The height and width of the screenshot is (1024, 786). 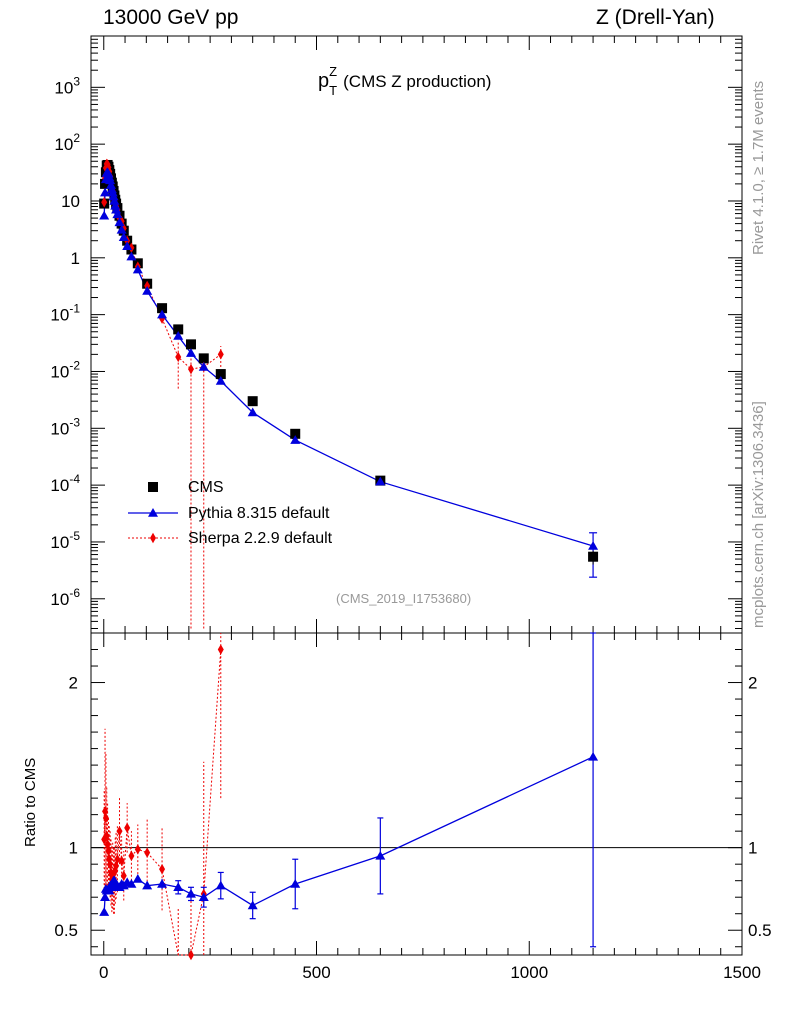 I want to click on y-tick-label: 10⁻⁵, so click(x=65, y=540).